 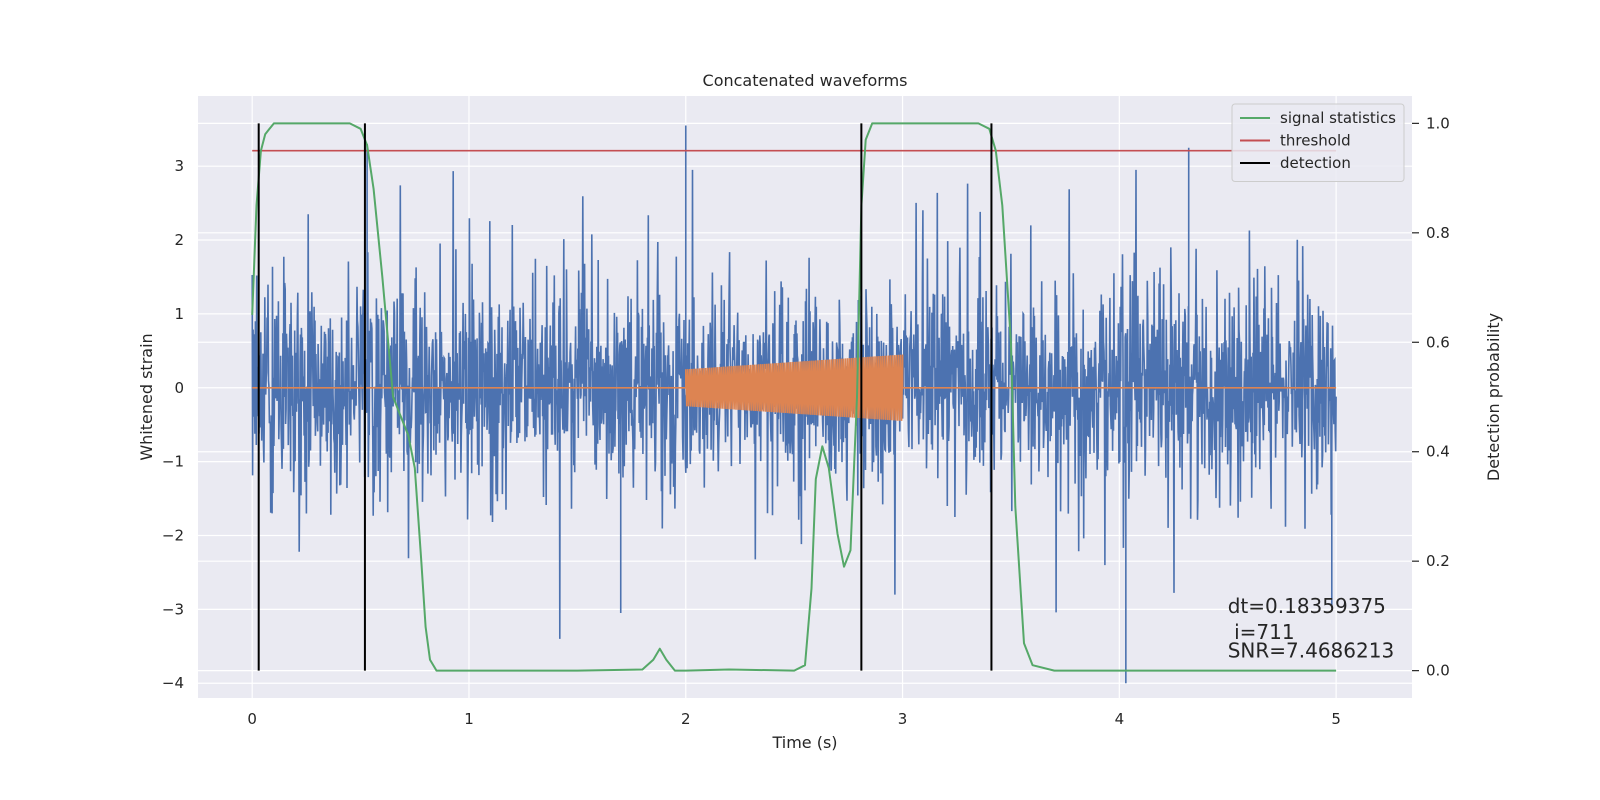 What do you see at coordinates (1307, 606) in the screenshot?
I see `annotation-text: dt=0.18359375` at bounding box center [1307, 606].